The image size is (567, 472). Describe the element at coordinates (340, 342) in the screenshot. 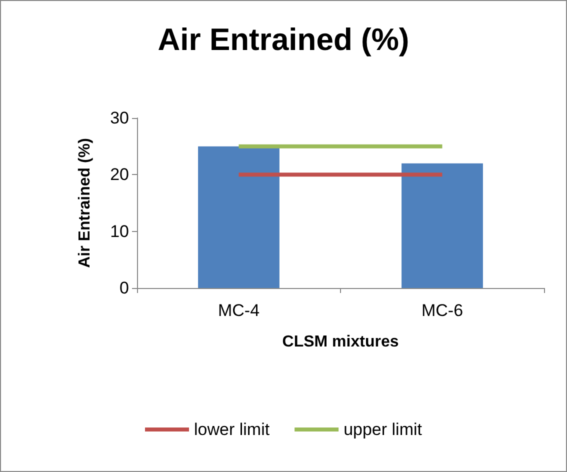

I see `x-axis-title: CLSM mixtures` at that location.